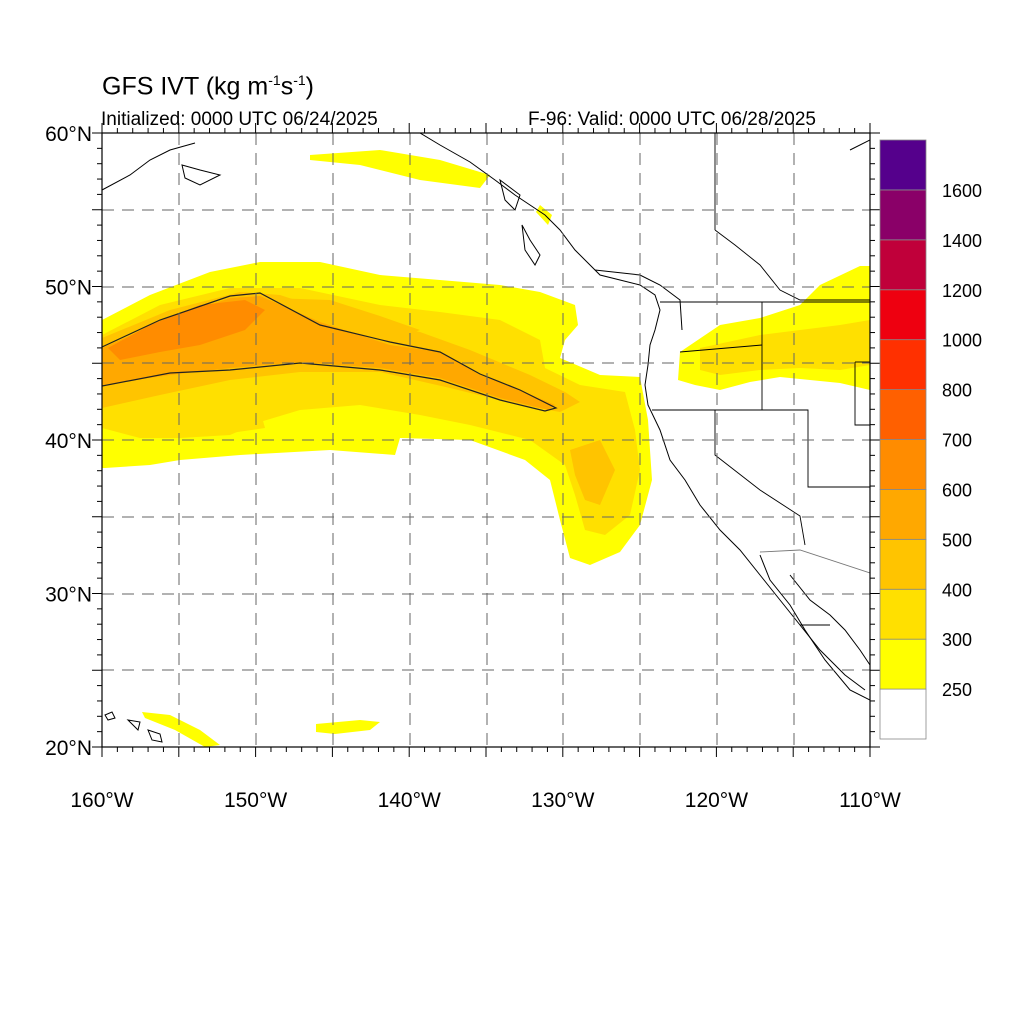 The width and height of the screenshot is (1024, 1024). Describe the element at coordinates (957, 540) in the screenshot. I see `colorbar-label: 500` at that location.